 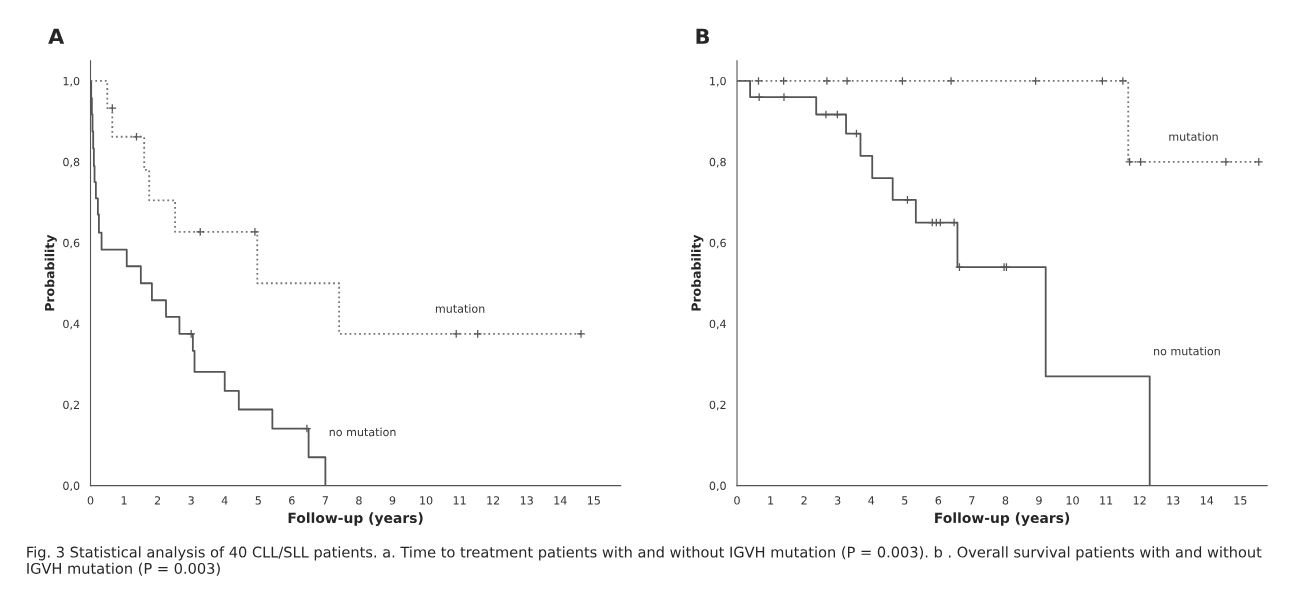 I want to click on caption: Fig. 3 Statistical analysis of 40 CLL/SLL patients. a. Time to treatment patients with and without IGVH mutation (P = 0.003). b . Overall survival patients with and without IGVH mutation (P = 0.003), so click(x=644, y=561).